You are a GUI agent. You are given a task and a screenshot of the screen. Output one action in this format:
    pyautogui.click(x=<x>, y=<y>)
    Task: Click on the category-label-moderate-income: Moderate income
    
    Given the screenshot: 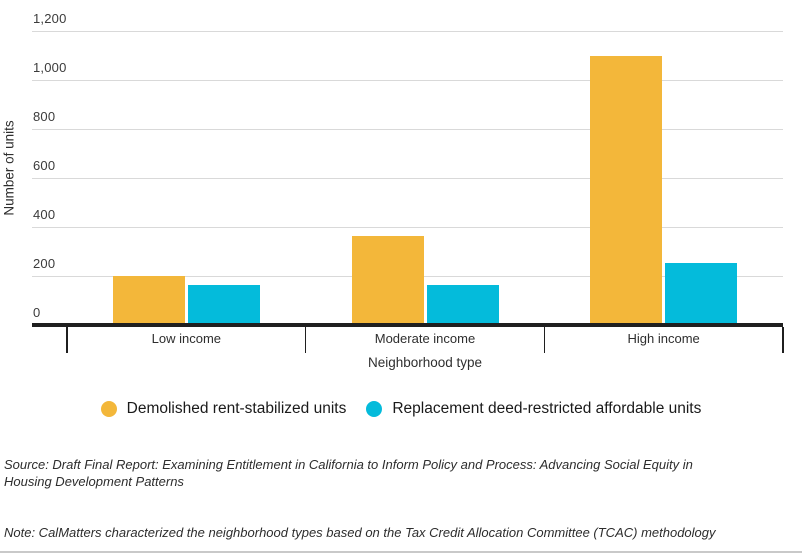 What is the action you would take?
    pyautogui.click(x=425, y=338)
    